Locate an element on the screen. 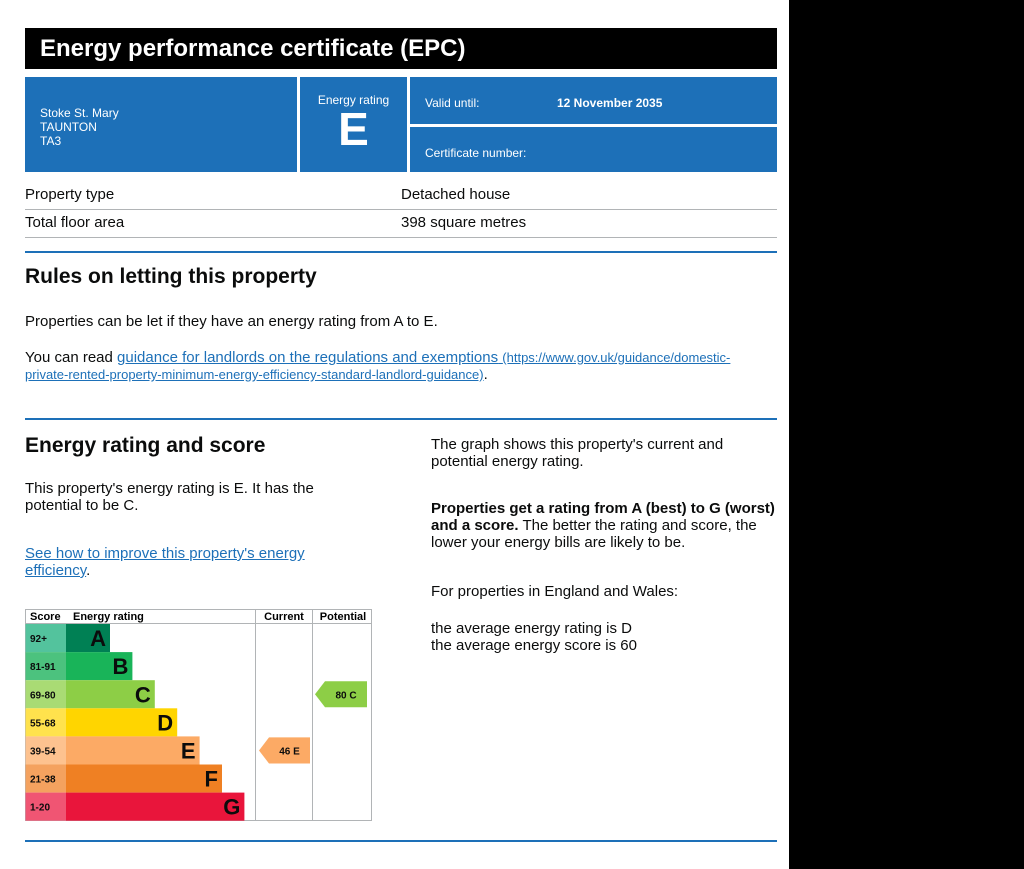  band-bar-b is located at coordinates (99, 666).